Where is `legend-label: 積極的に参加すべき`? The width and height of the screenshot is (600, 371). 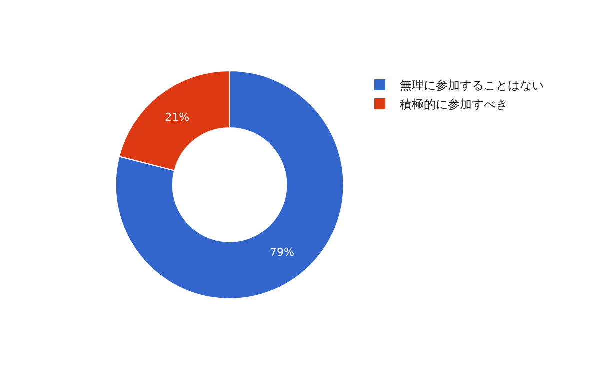 legend-label: 積極的に参加すべき is located at coordinates (454, 105).